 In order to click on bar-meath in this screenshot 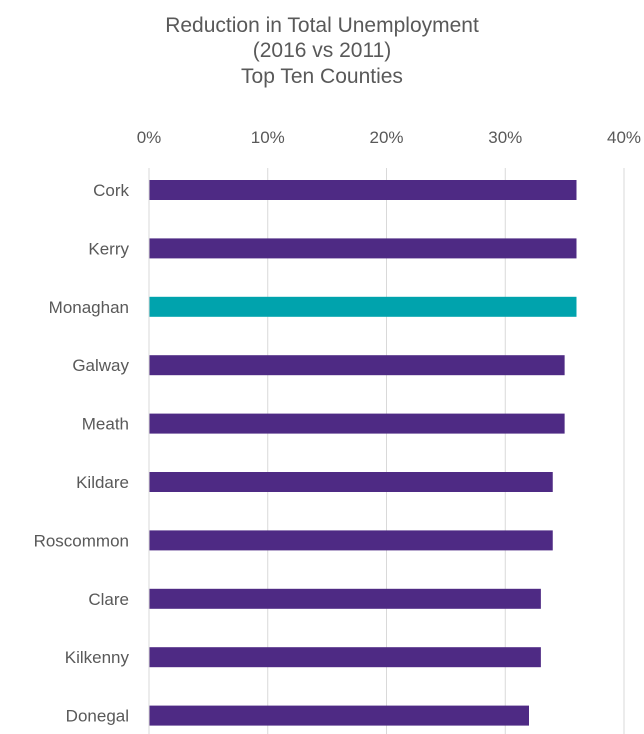, I will do `click(357, 423)`.